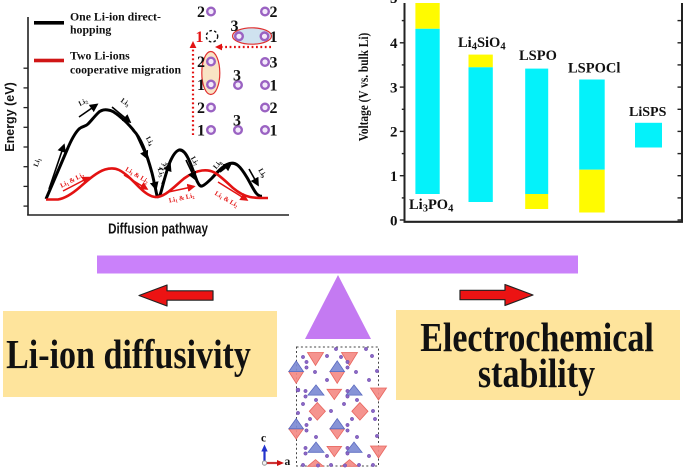  Describe the element at coordinates (431, 206) in the screenshot. I see `svg-text: Li3PO4` at that location.